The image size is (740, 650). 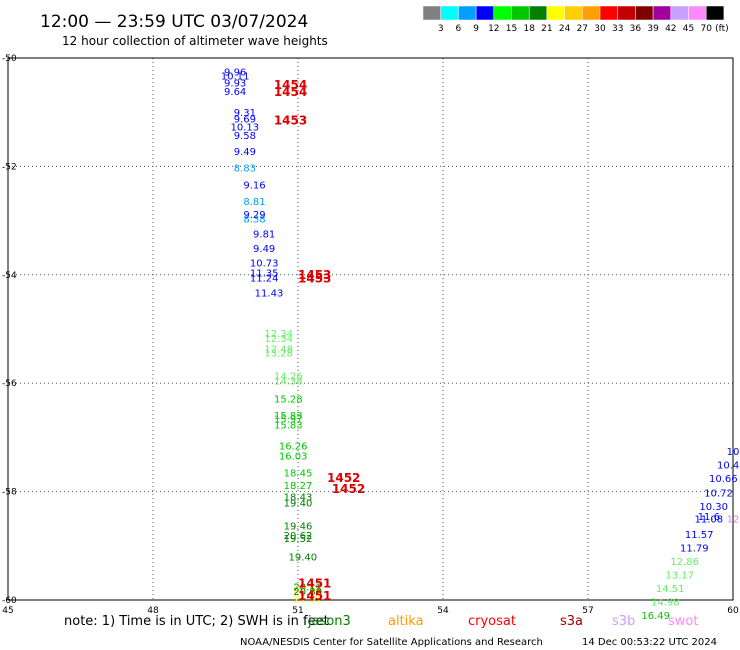 I want to click on colorbar-label: 18, so click(x=529, y=29).